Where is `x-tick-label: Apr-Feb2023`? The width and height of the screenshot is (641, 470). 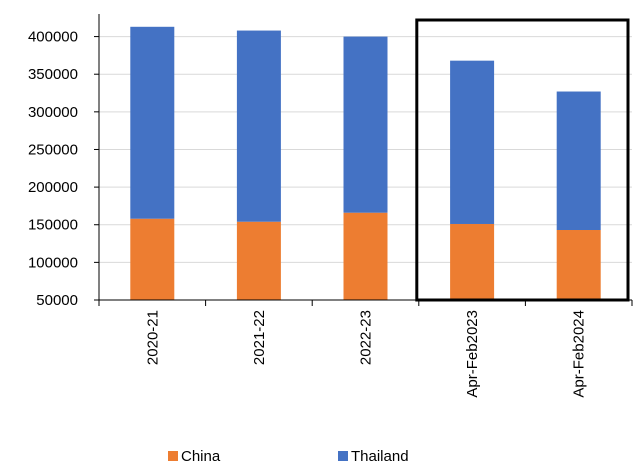
x-tick-label: Apr-Feb2023 is located at coordinates (472, 354).